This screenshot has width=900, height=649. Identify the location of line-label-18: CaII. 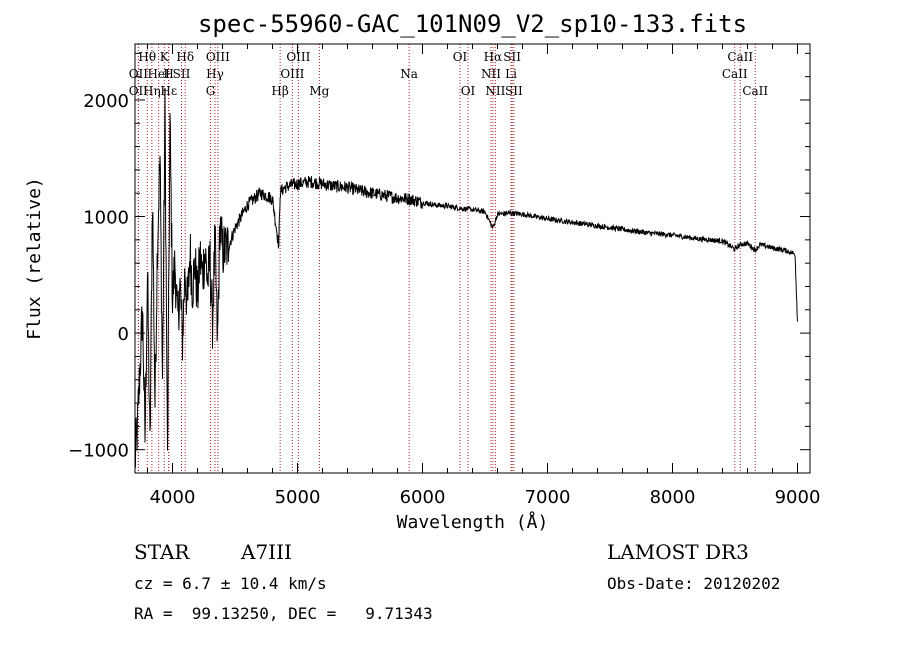
(735, 74).